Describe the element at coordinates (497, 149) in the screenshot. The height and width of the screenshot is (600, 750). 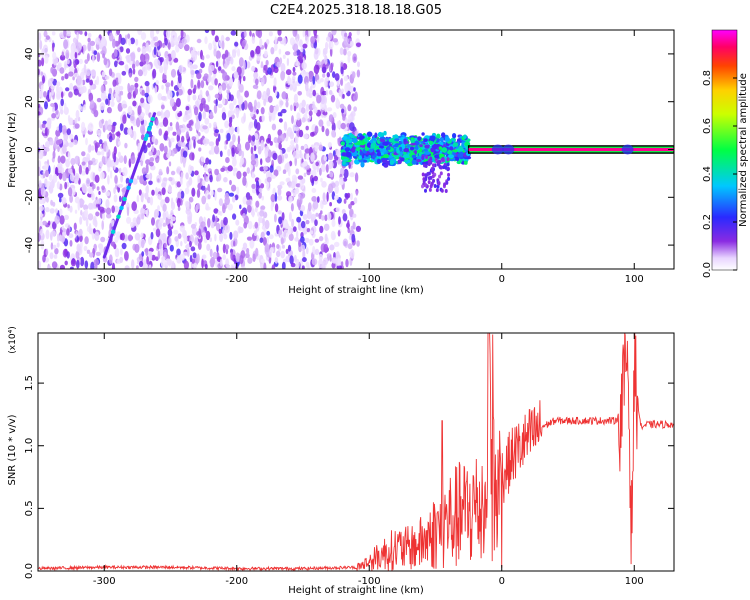
I see `heatmap-blob` at that location.